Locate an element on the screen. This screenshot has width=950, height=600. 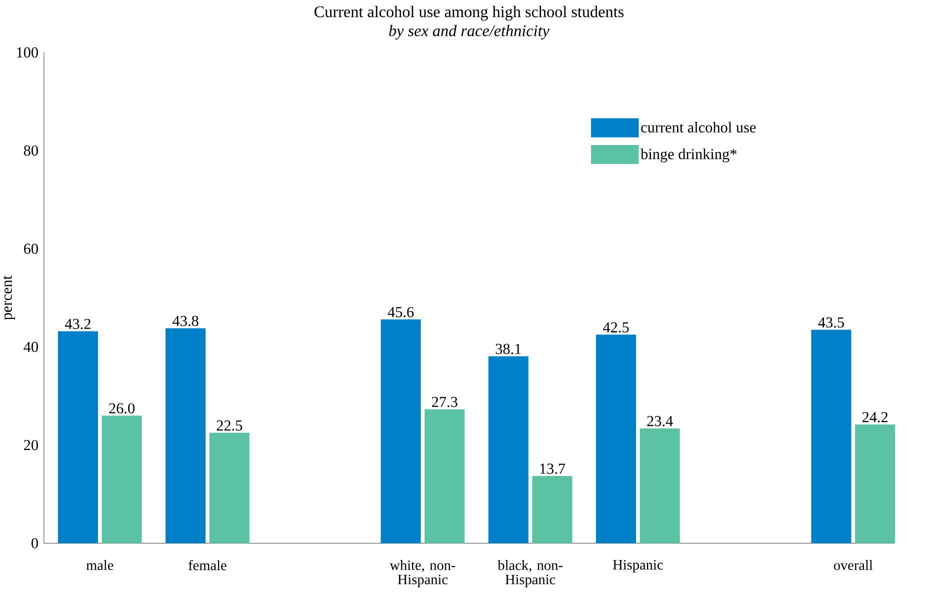
data-label: 42.5 is located at coordinates (616, 327).